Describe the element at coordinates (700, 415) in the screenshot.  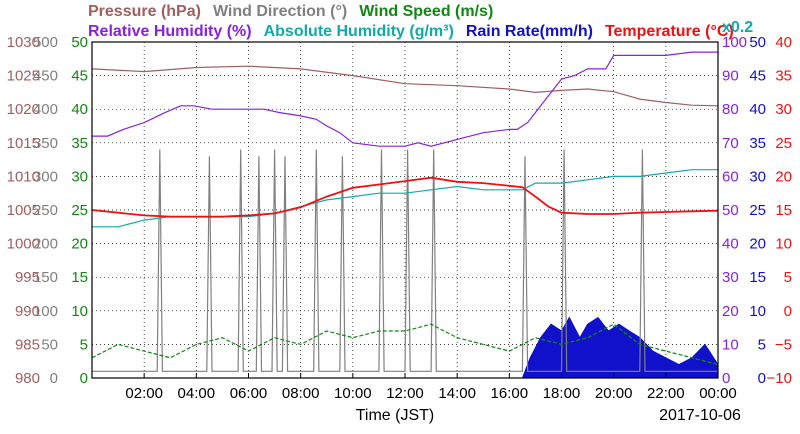
I see `date-label: 2017-10-06` at that location.